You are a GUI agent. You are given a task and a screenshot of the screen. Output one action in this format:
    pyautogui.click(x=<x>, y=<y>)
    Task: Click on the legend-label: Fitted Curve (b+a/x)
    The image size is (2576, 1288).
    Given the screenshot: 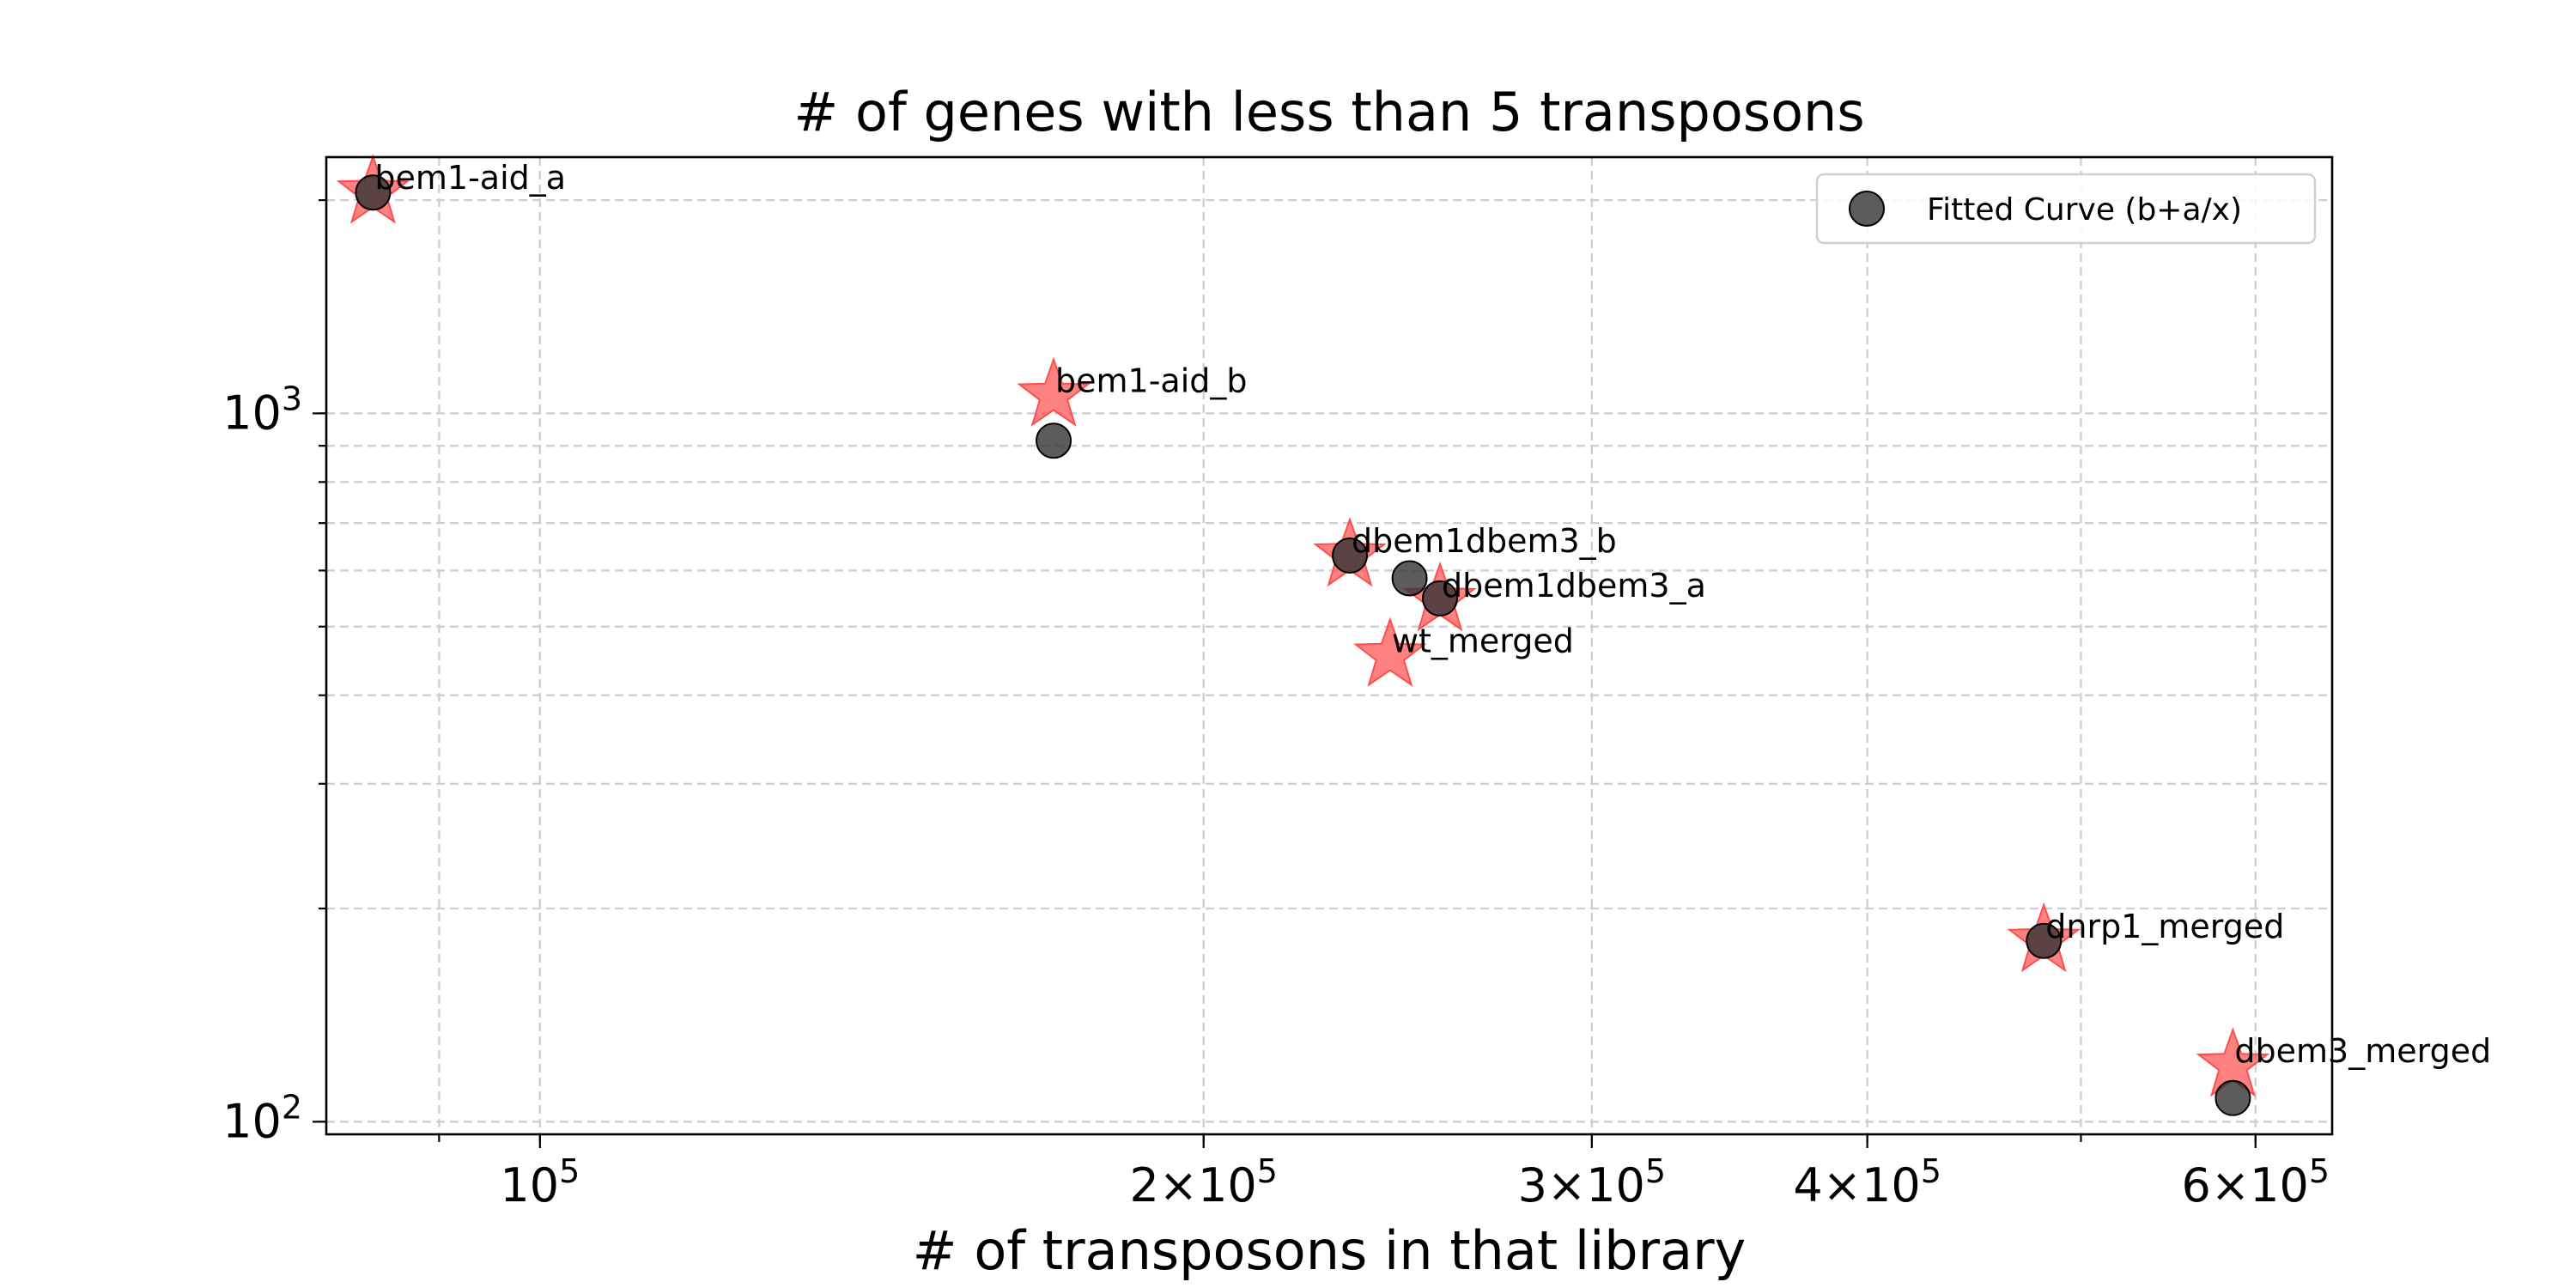 What is the action you would take?
    pyautogui.click(x=2084, y=210)
    